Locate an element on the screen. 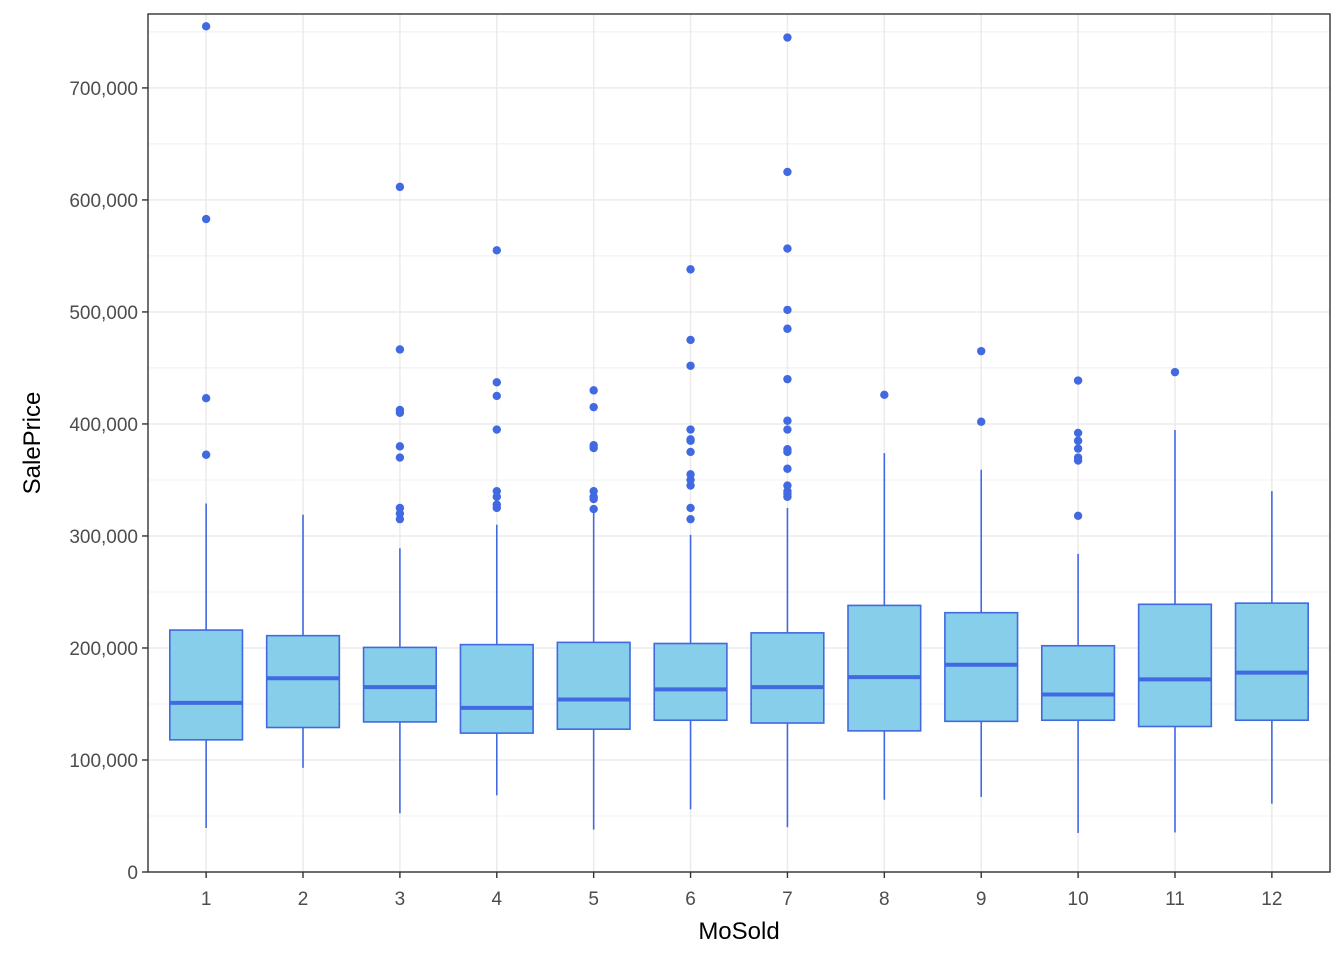  y-tick-label: 300,000 is located at coordinates (103, 537).